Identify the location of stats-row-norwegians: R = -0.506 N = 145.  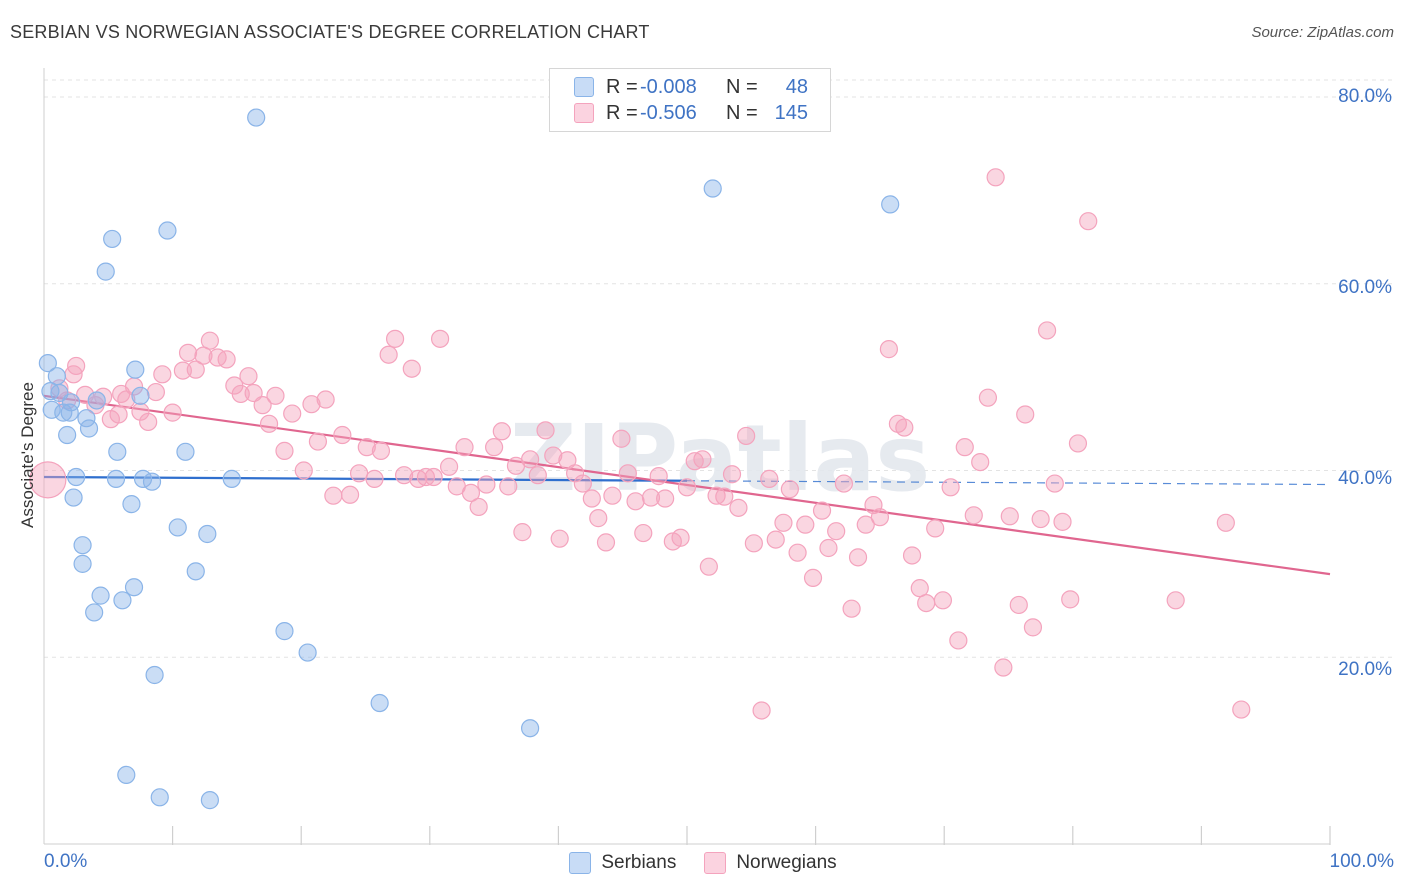
(691, 113).